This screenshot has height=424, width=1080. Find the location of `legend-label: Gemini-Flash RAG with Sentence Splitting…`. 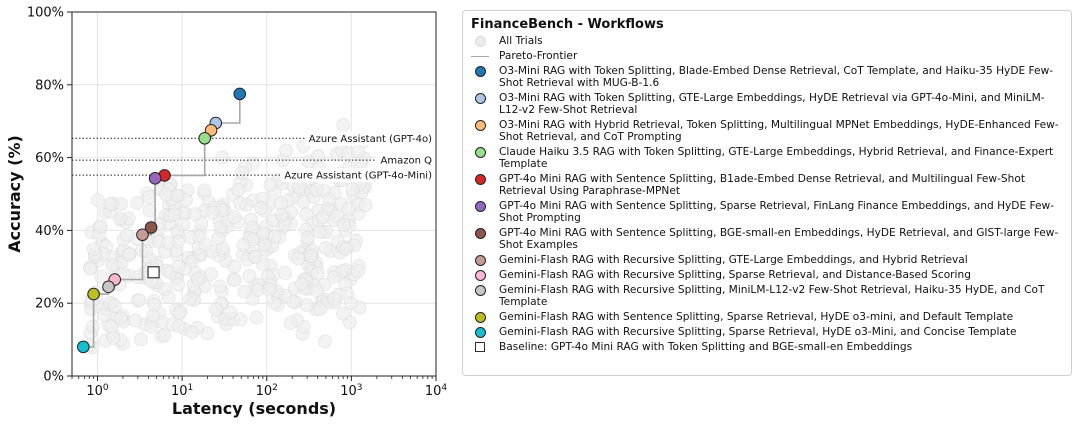

legend-label: Gemini-Flash RAG with Sentence Splitting… is located at coordinates (756, 317).